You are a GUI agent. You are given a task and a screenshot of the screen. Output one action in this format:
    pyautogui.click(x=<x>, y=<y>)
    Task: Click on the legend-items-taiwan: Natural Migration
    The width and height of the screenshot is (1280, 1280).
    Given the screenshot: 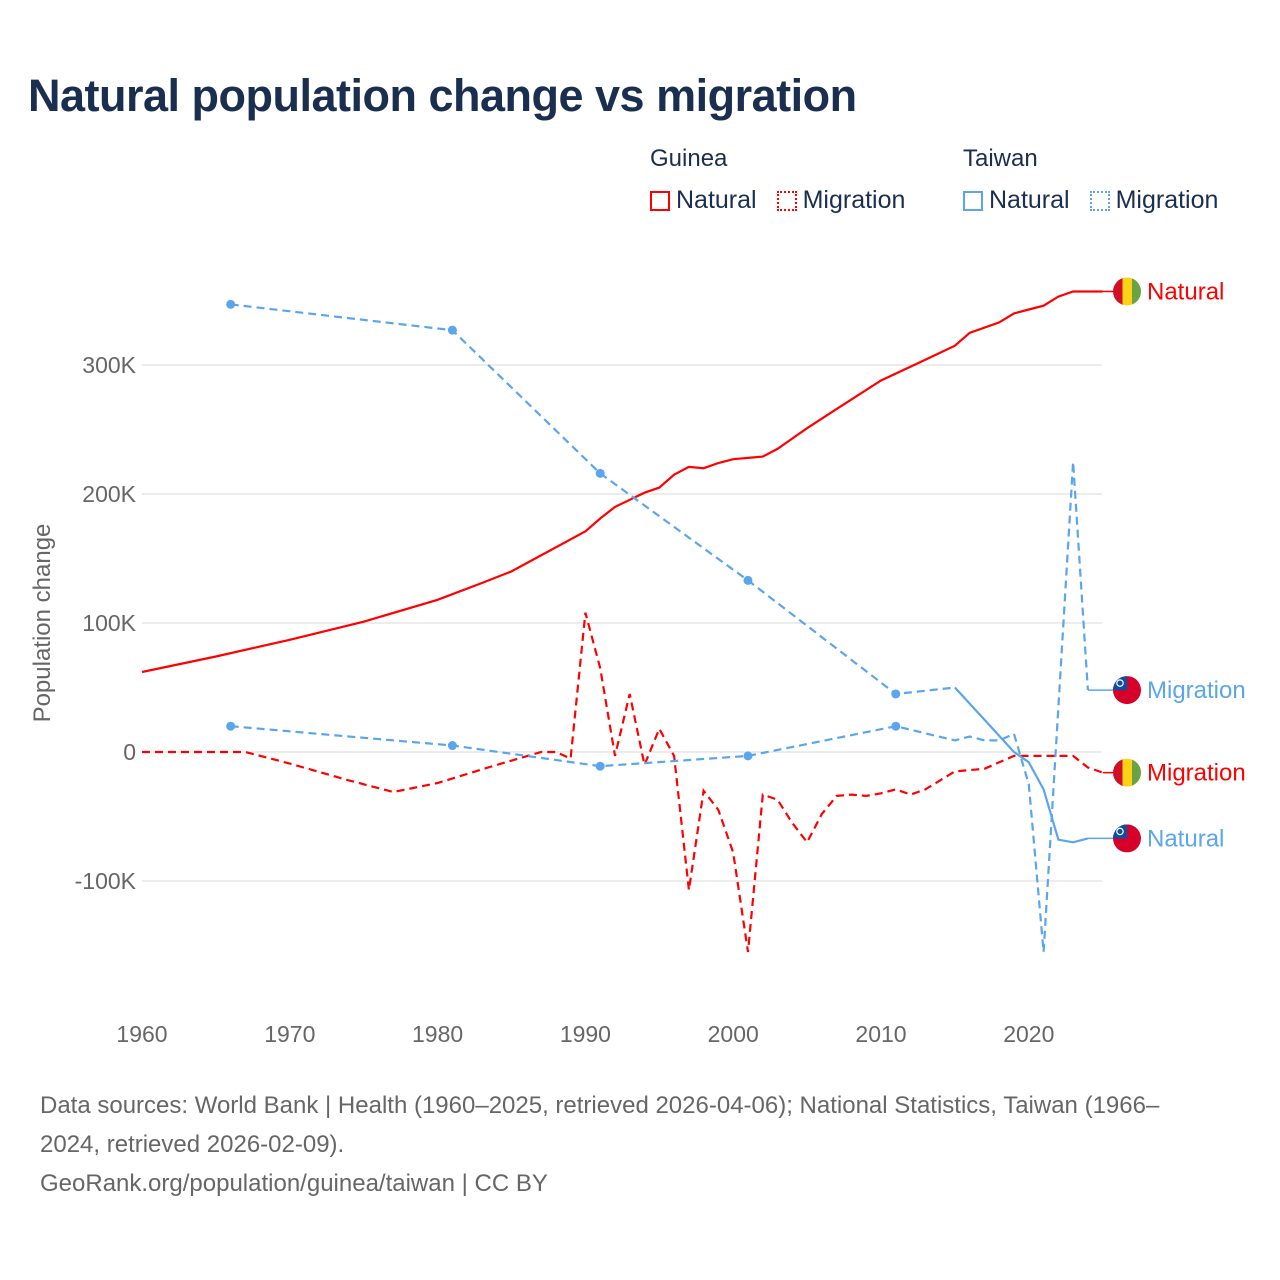 What is the action you would take?
    pyautogui.click(x=1090, y=200)
    